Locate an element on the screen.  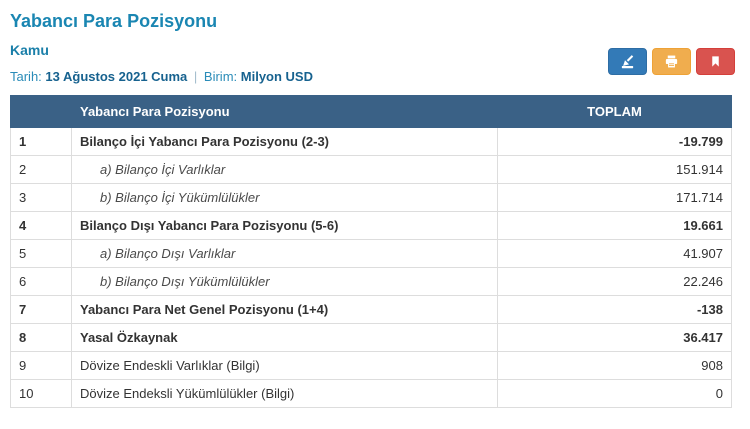
row-number: 7 is located at coordinates (41, 309).